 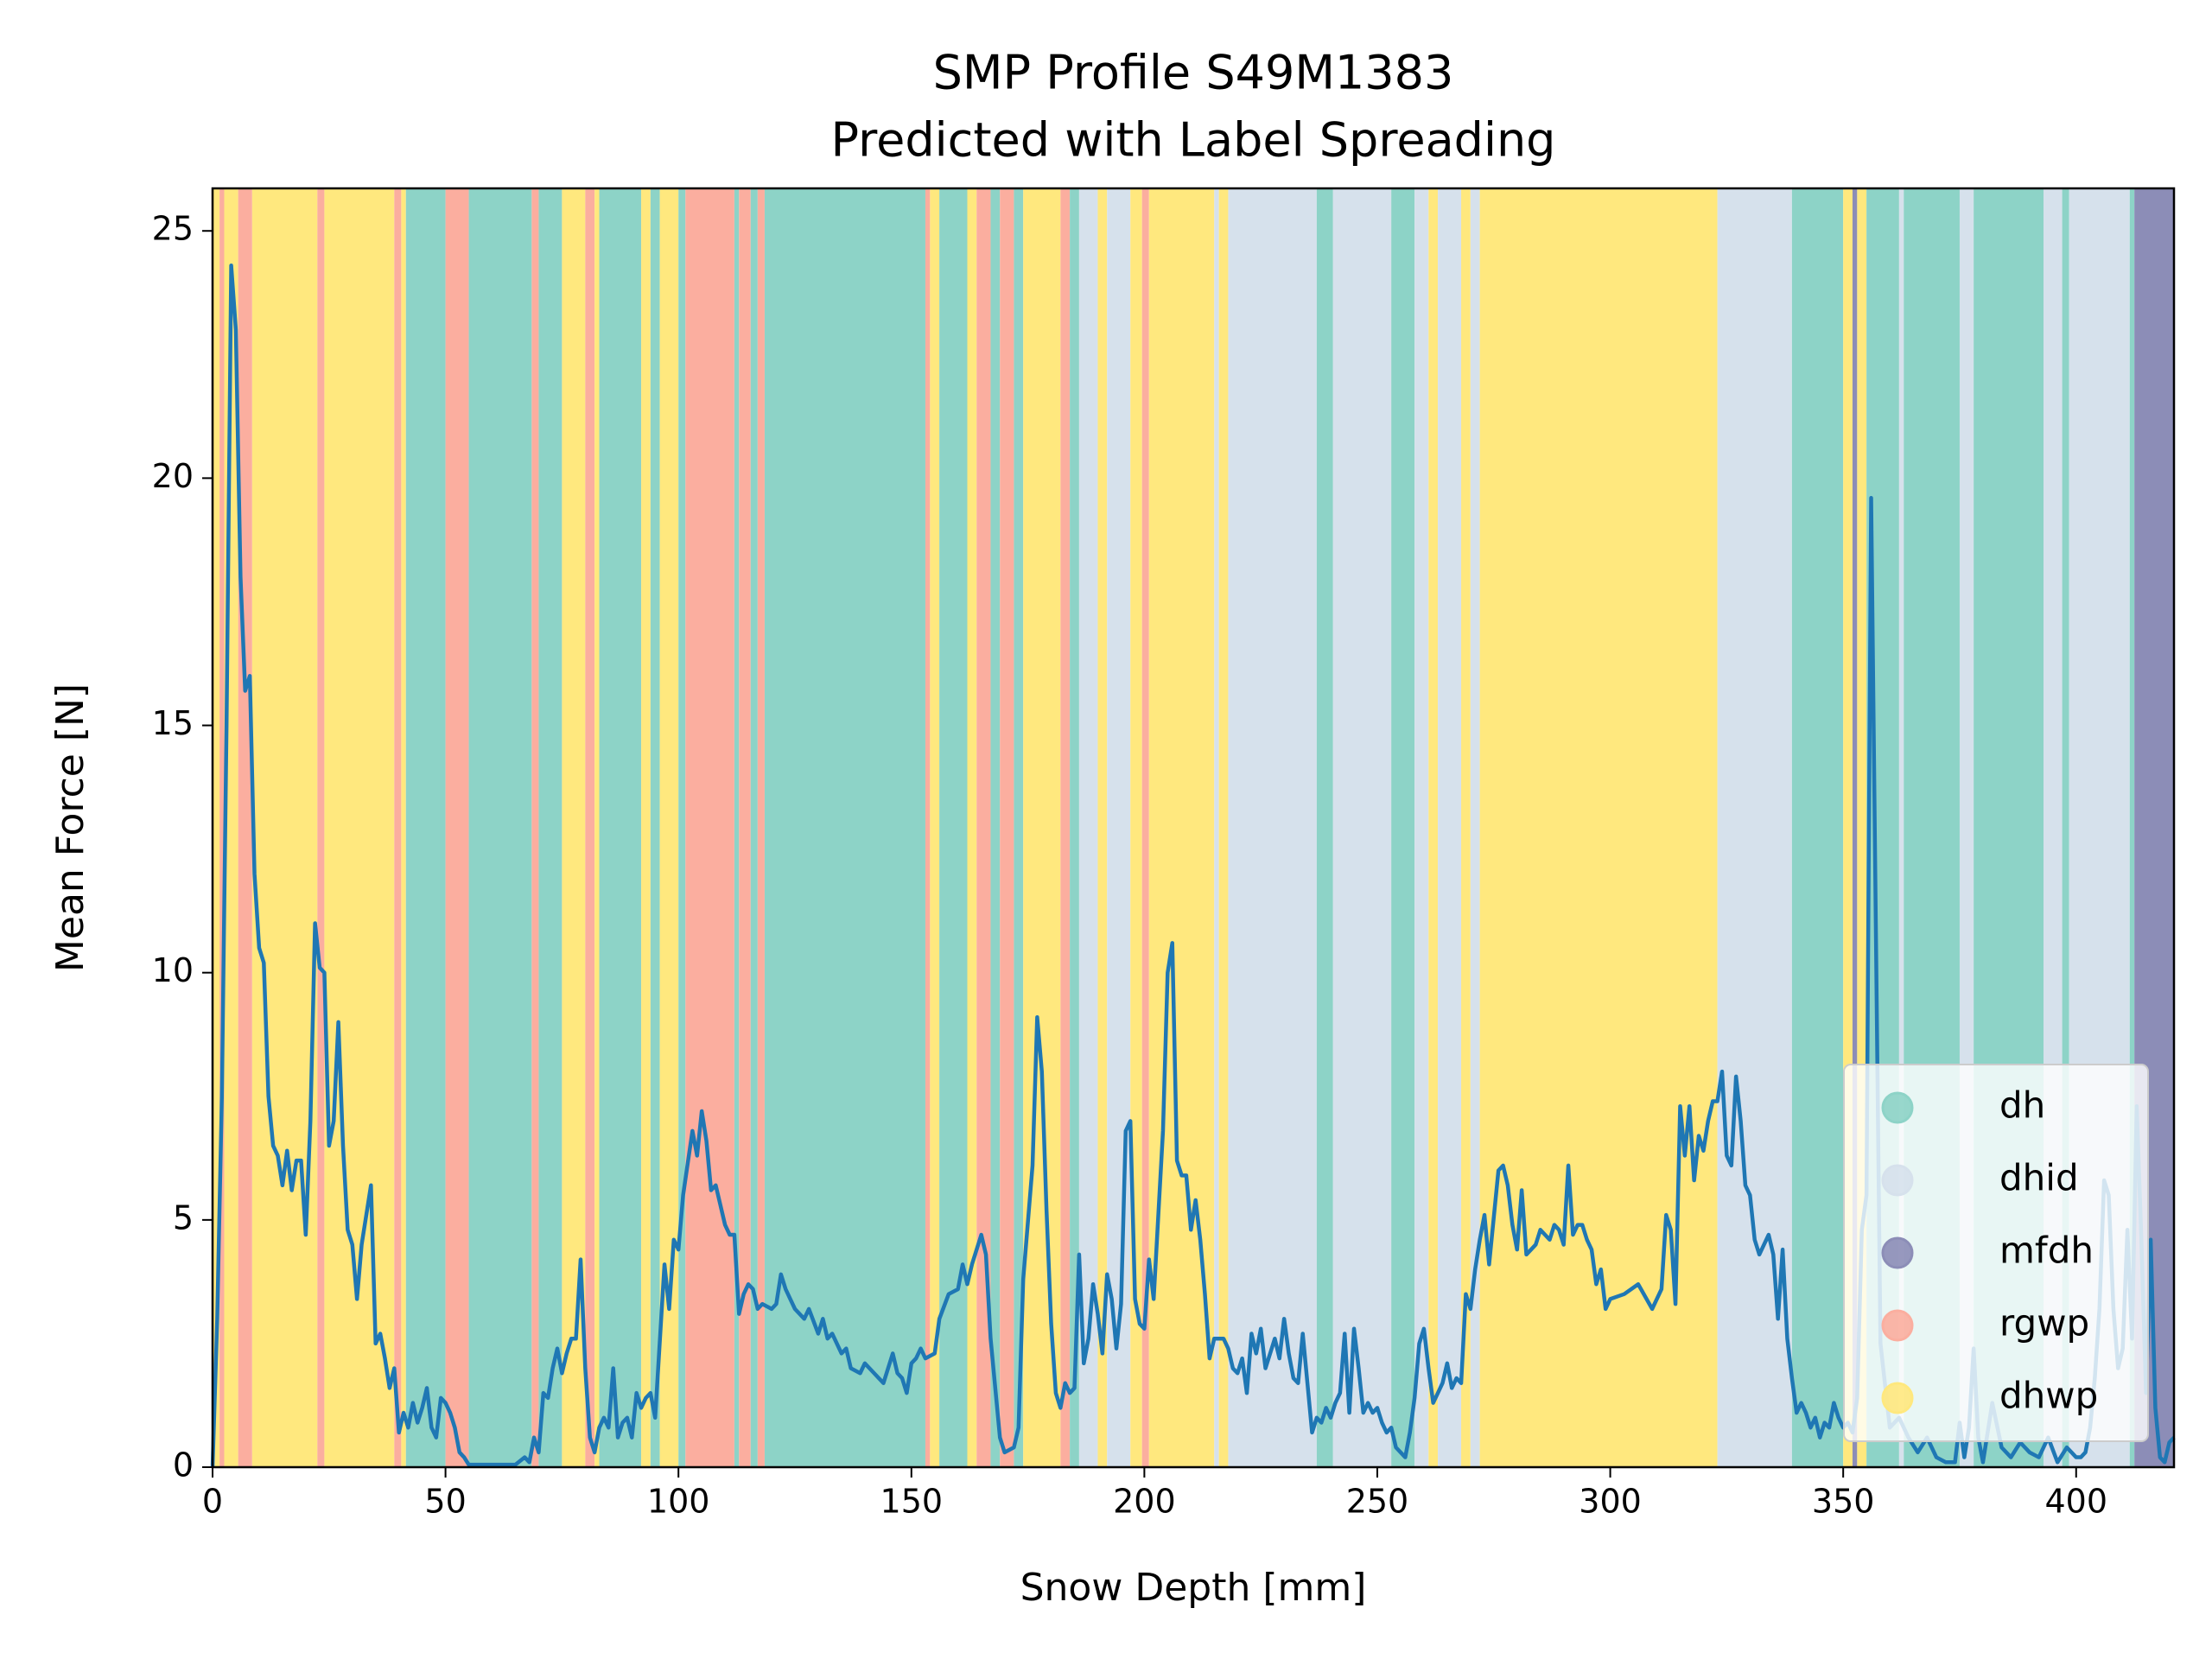 What do you see at coordinates (2048, 1396) in the screenshot?
I see `legend-label: dhwp` at bounding box center [2048, 1396].